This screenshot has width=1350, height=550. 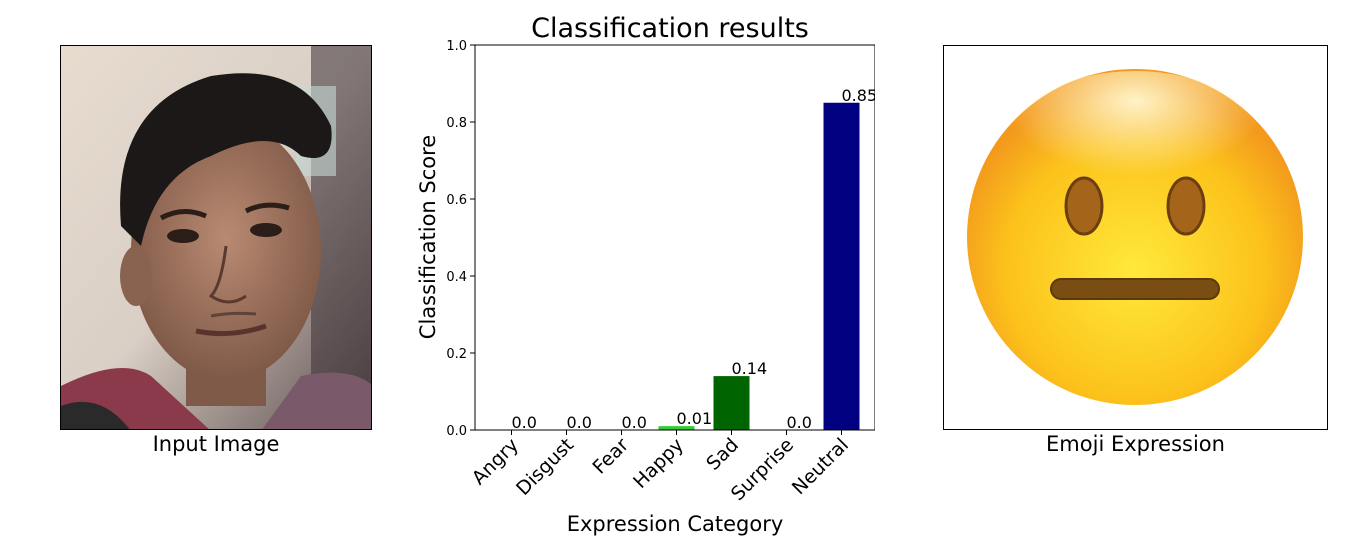 What do you see at coordinates (722, 454) in the screenshot?
I see `x-tick-label-sad: Sad` at bounding box center [722, 454].